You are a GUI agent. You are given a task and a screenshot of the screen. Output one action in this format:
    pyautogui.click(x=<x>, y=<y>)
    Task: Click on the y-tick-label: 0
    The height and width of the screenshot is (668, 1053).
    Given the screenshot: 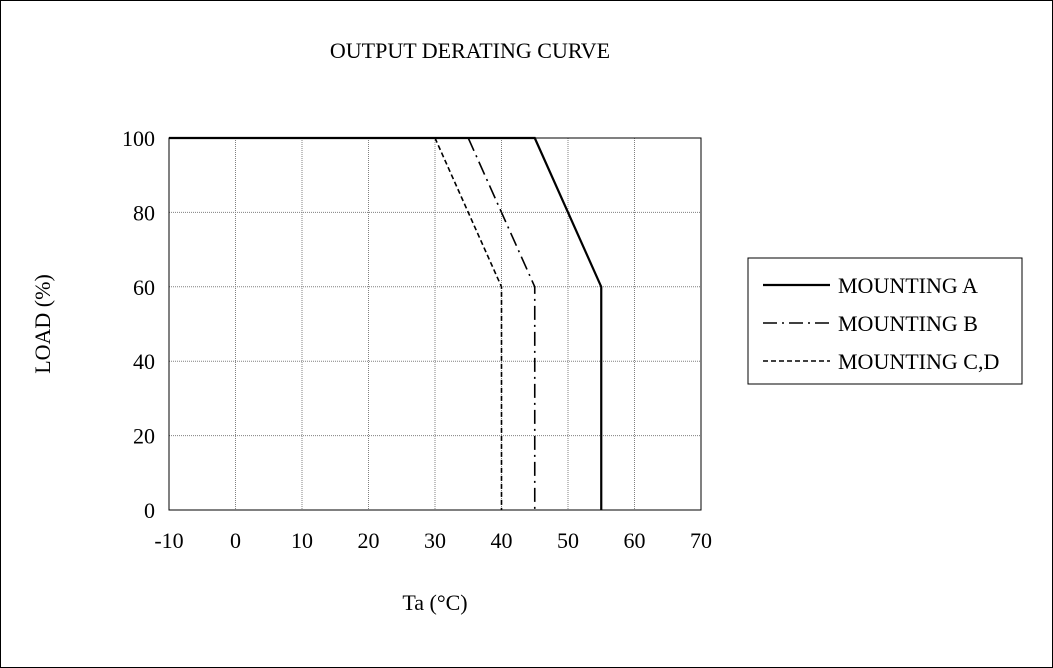 What is the action you would take?
    pyautogui.click(x=149, y=510)
    